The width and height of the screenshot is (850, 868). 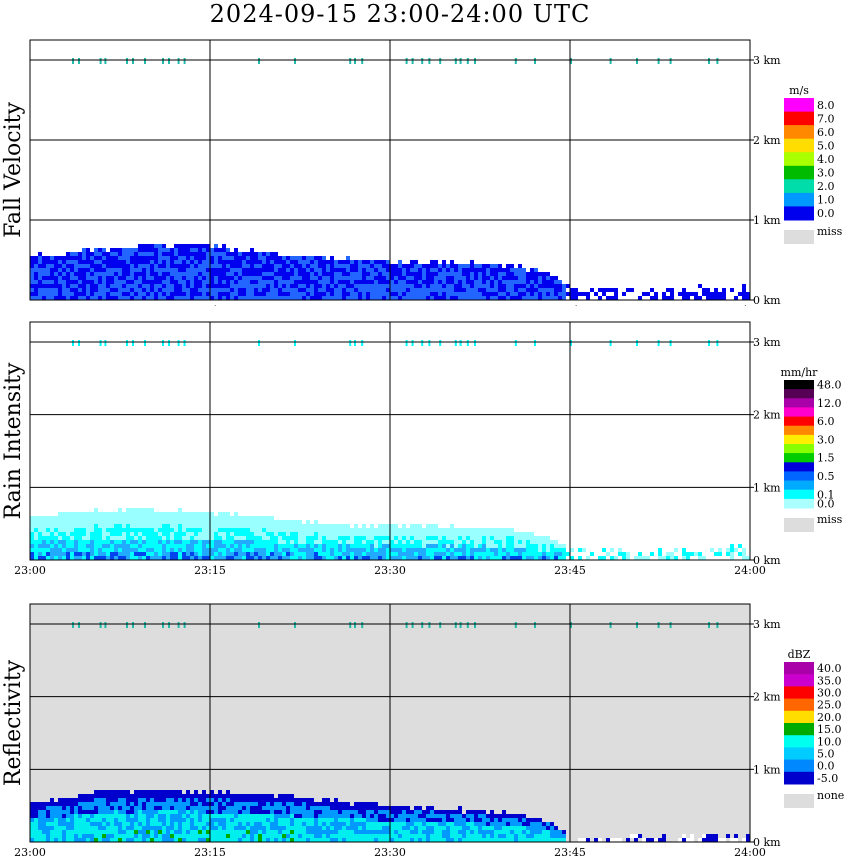 What do you see at coordinates (390, 272) in the screenshot?
I see `data-cells` at bounding box center [390, 272].